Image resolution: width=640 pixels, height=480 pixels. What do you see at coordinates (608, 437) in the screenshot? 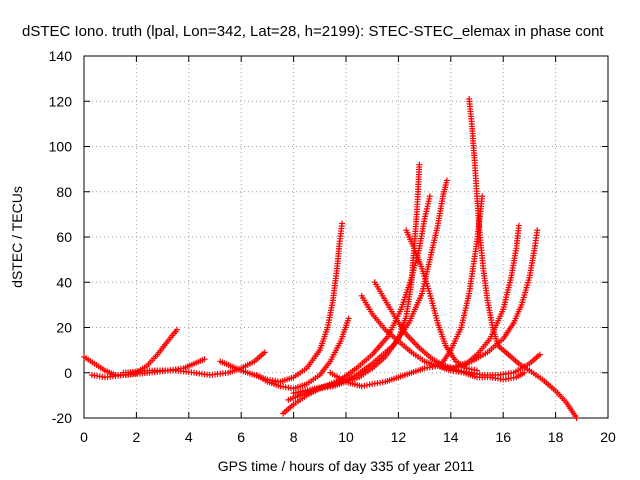
I see `x-tick-label: 20` at bounding box center [608, 437].